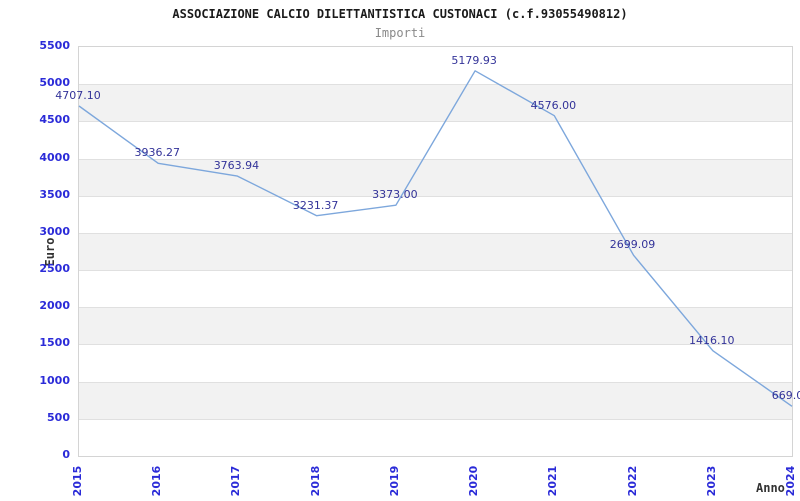  I want to click on y-tick-label: 5500, so click(54, 45).